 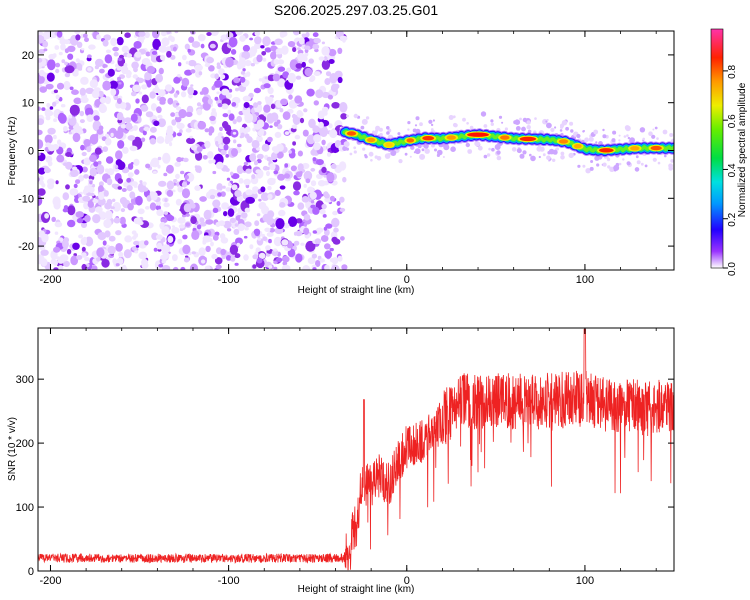 What do you see at coordinates (229, 280) in the screenshot?
I see `x-tick-label: -100` at bounding box center [229, 280].